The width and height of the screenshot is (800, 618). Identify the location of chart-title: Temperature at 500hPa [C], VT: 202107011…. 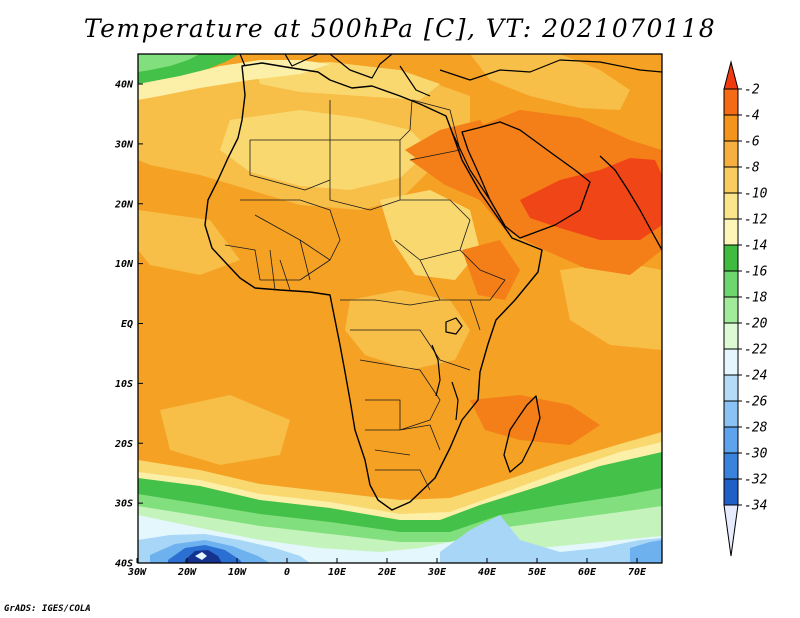
(400, 28).